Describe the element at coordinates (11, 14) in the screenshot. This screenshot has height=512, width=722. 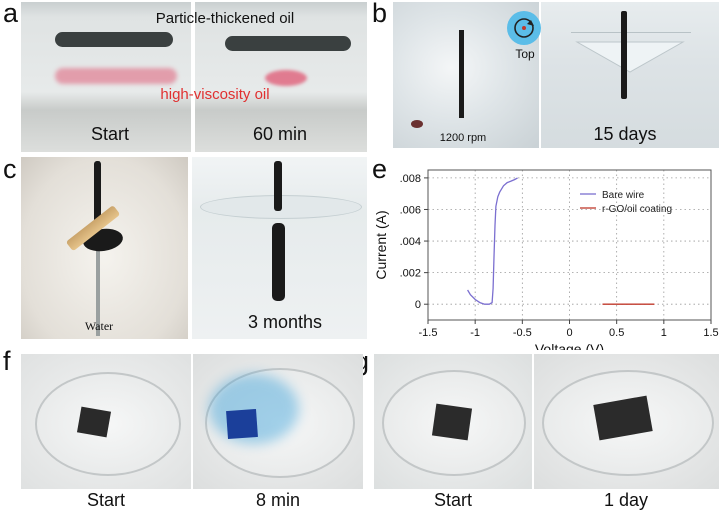
I see `panel-label-a: a` at that location.